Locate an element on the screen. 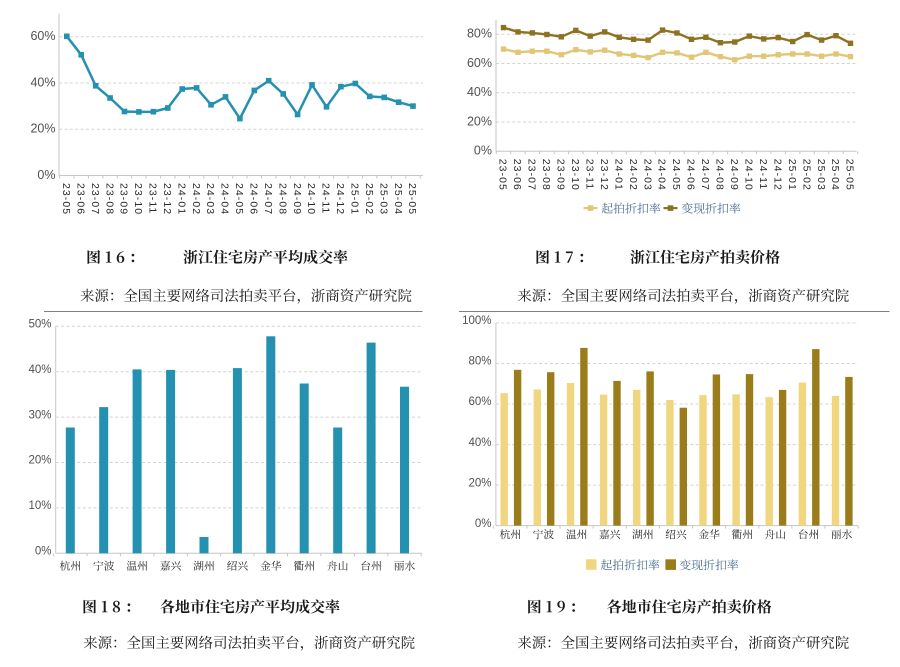  svg-text: 10% is located at coordinates (39, 506).